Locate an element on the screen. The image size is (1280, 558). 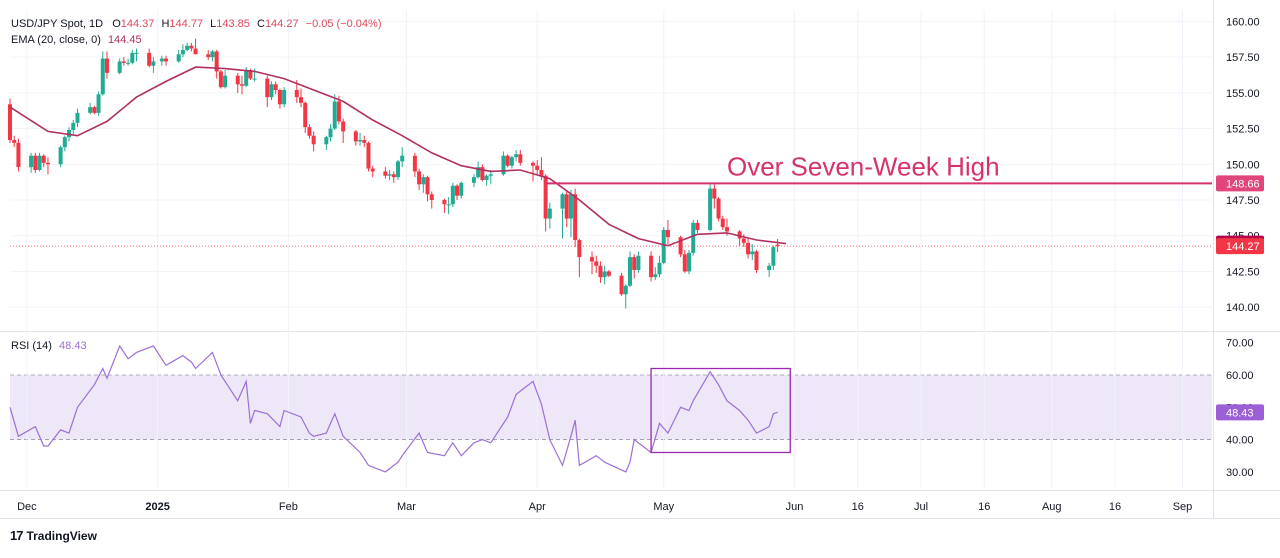
ema-label: EMA (20, close, 0) is located at coordinates (56, 40).